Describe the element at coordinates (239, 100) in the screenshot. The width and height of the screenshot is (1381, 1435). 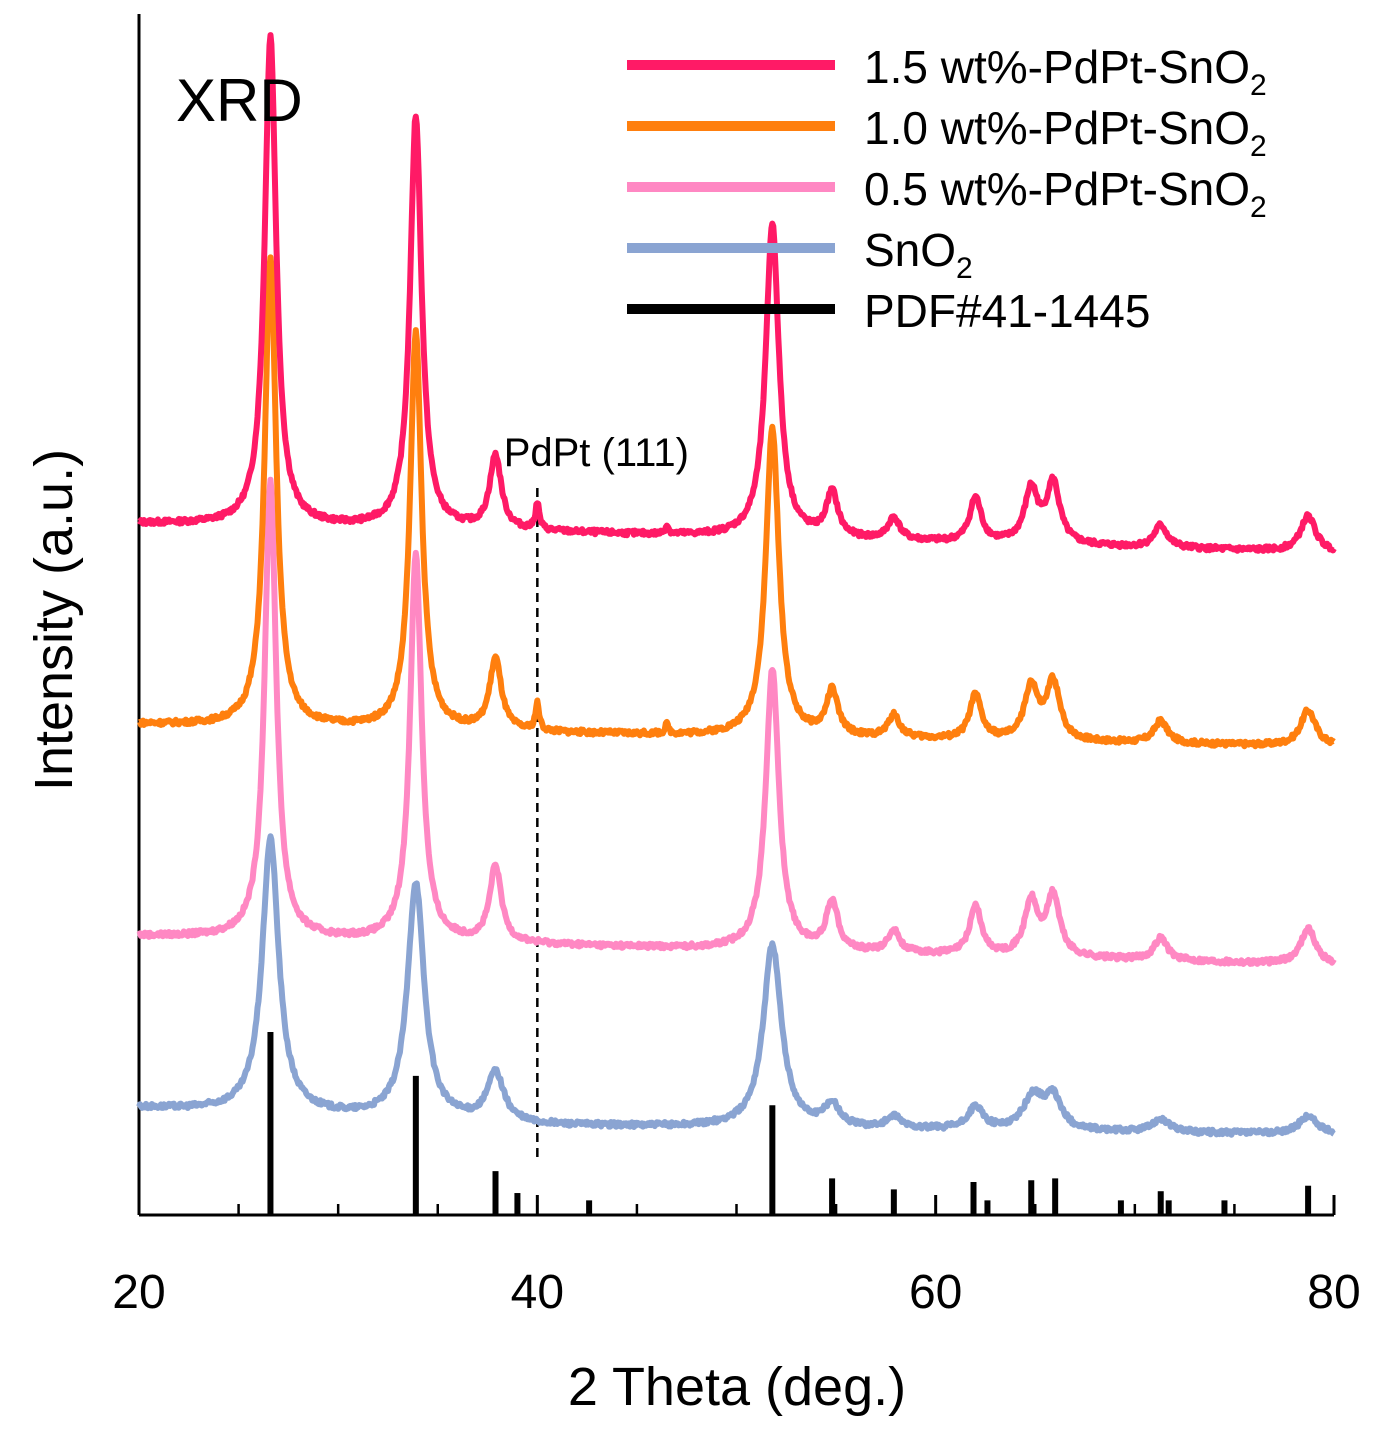
I see `panel-label-xrd: XRD` at that location.